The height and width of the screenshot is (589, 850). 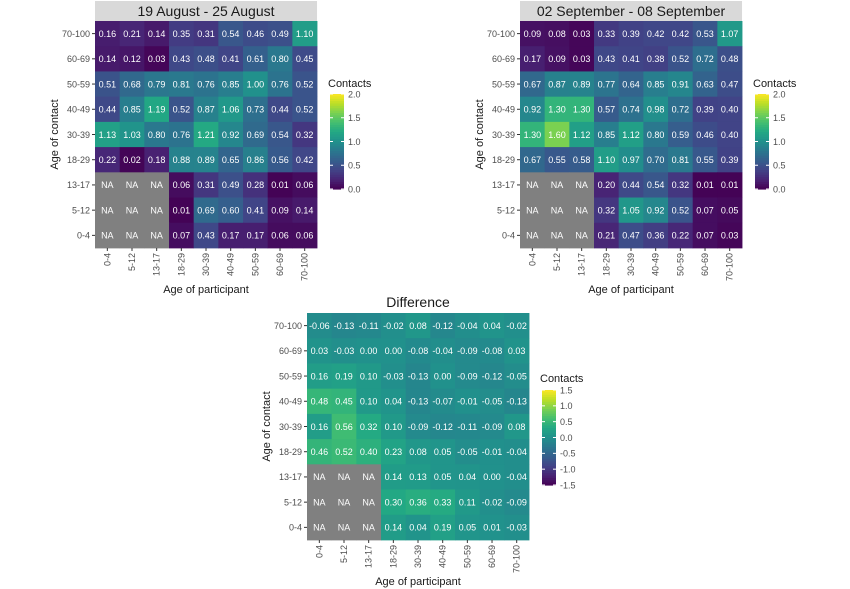 I want to click on cell-value-label: 0.00, so click(x=394, y=351).